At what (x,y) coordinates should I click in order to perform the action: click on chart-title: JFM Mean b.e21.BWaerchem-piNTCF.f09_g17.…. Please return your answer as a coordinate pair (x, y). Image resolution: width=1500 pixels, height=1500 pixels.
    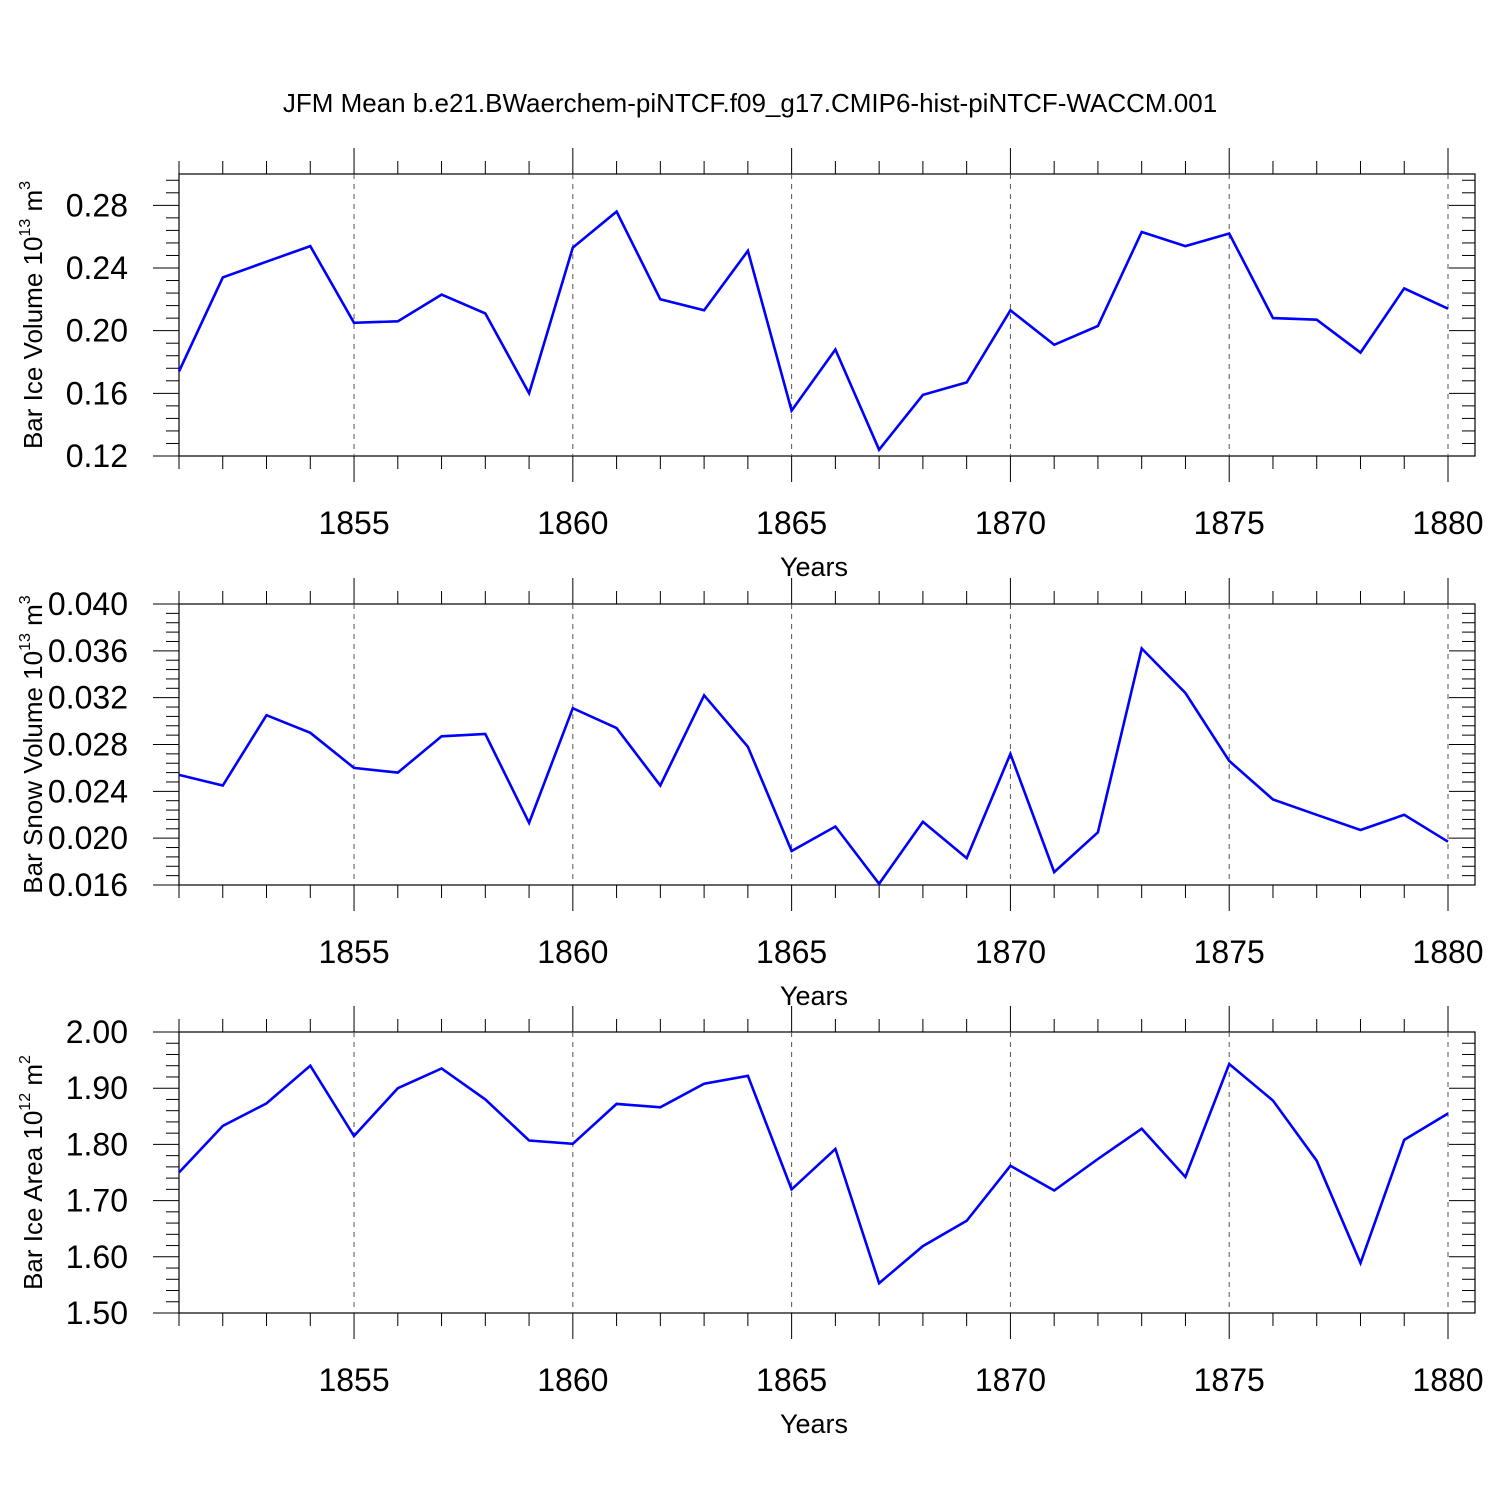
    Looking at the image, I should click on (750, 103).